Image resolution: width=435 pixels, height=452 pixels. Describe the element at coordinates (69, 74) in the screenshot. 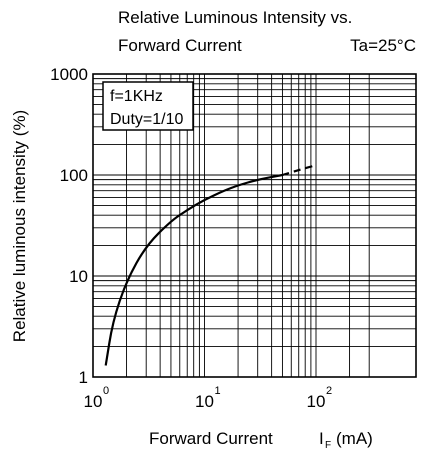

I see `y-tick-label: 1000` at that location.